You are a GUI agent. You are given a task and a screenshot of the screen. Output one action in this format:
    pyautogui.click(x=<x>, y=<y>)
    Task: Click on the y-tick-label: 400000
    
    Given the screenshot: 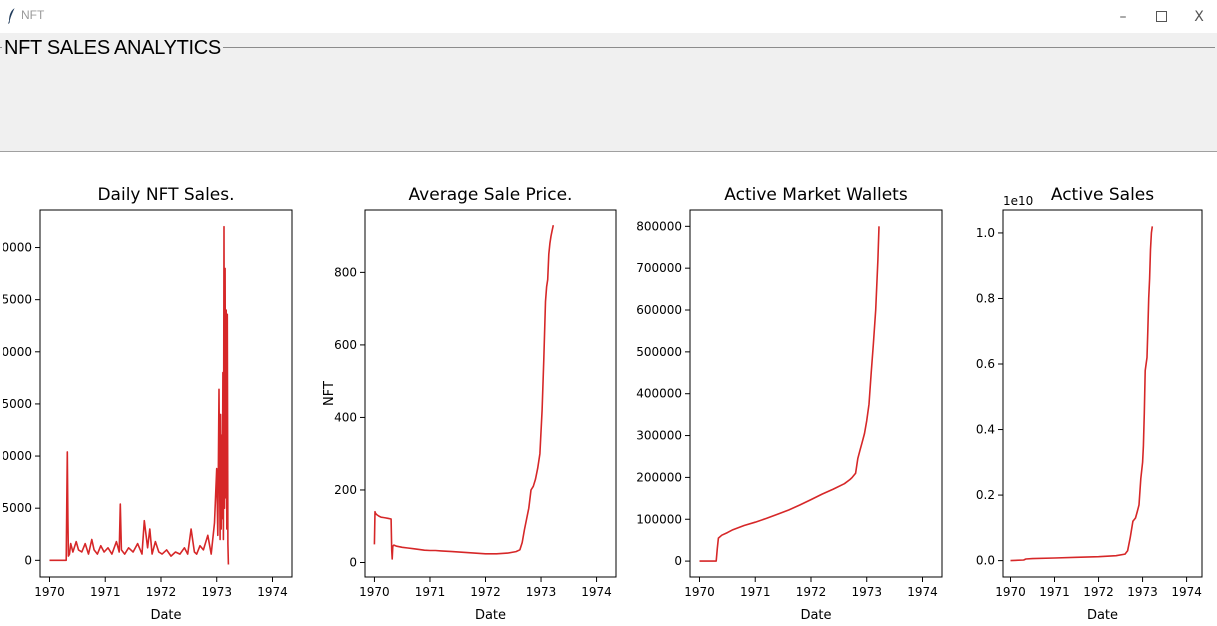 What is the action you would take?
    pyautogui.click(x=659, y=394)
    